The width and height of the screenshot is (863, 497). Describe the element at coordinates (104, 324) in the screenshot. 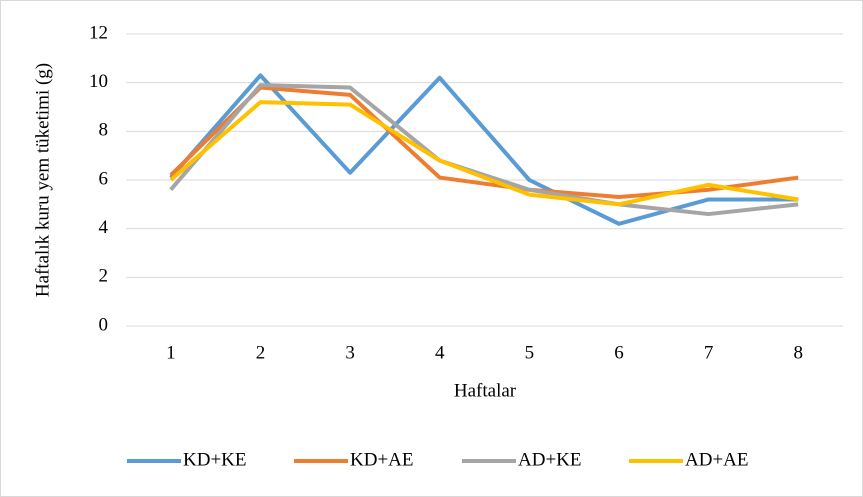

I see `y-tick-label: 0` at that location.